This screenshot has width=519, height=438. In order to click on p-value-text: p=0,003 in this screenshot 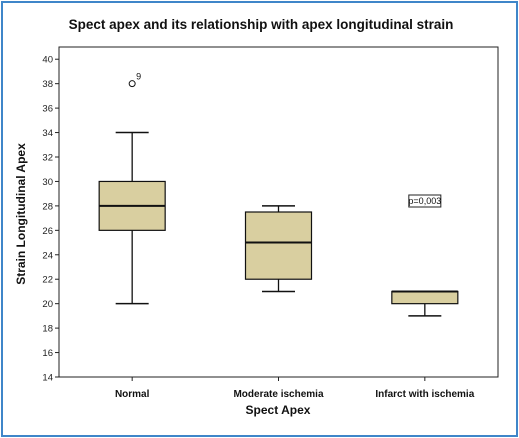, I will do `click(424, 201)`.